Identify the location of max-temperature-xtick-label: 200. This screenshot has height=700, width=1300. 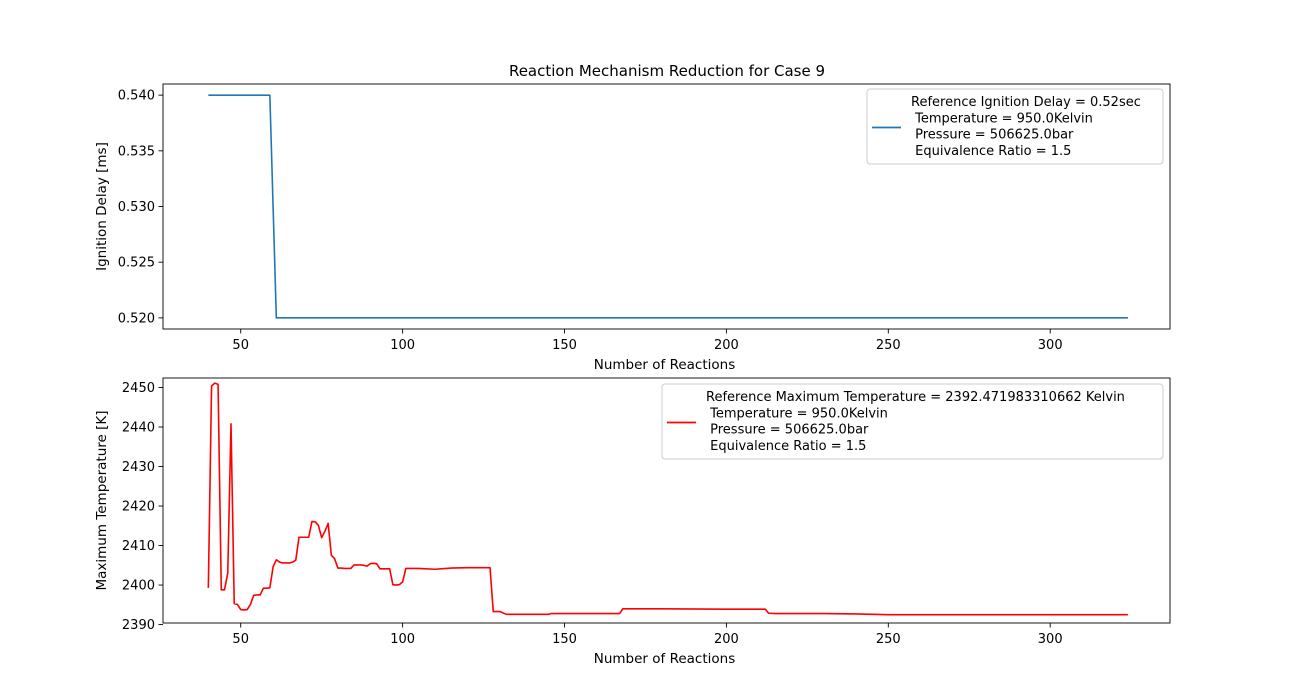
(726, 639).